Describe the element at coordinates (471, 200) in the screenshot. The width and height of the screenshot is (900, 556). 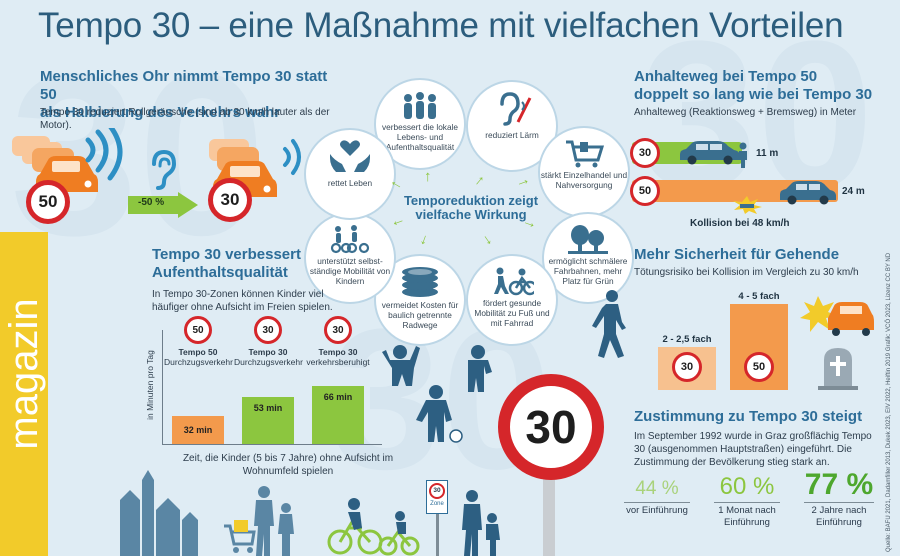
I see `wheel-center-line1: Temporeduktion zeigt` at that location.